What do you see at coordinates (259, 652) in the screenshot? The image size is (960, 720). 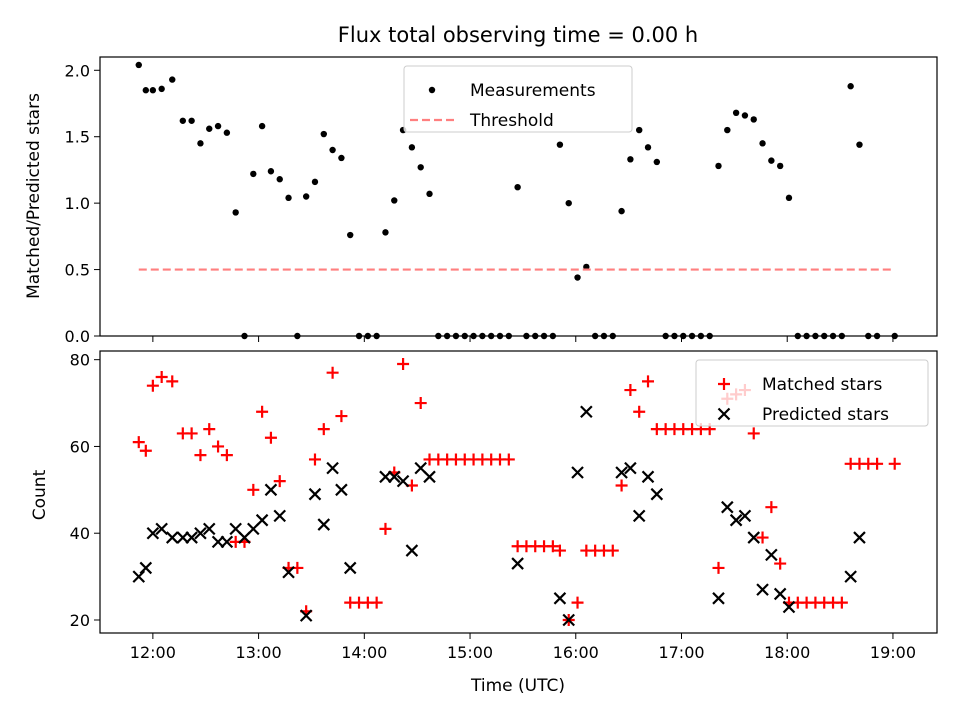 I see `x-tick-label: 13:00` at bounding box center [259, 652].